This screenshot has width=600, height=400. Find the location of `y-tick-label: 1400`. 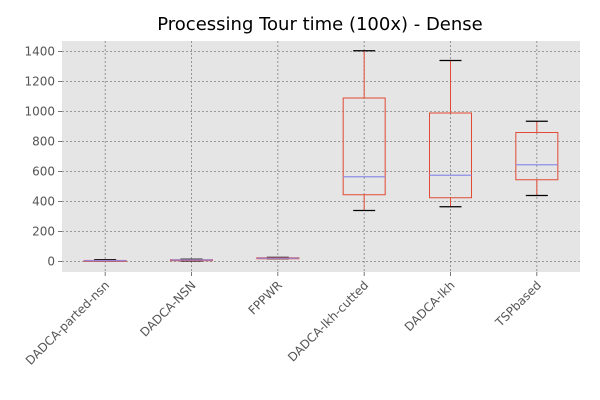

y-tick-label: 1400 is located at coordinates (39, 52).